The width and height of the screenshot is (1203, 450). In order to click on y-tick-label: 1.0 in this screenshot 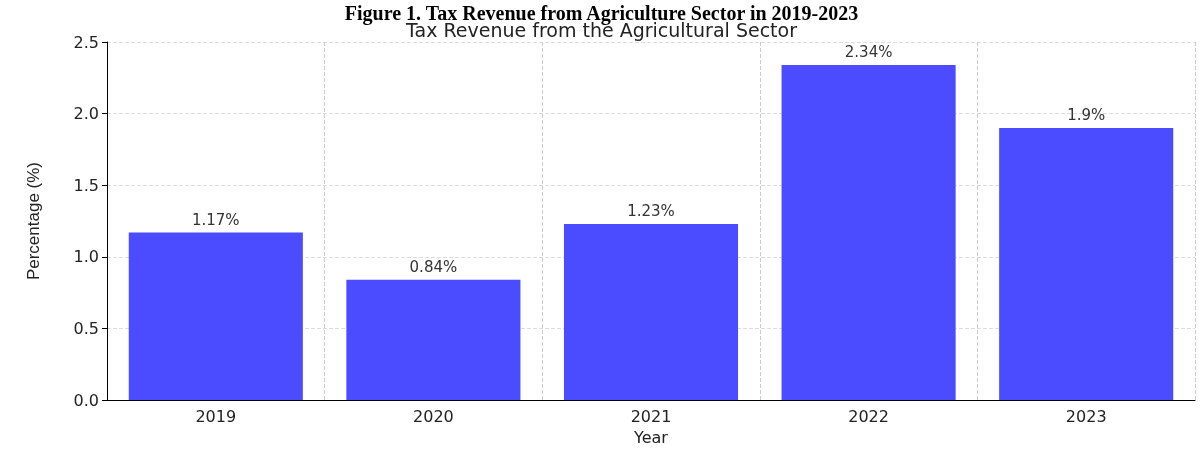, I will do `click(86, 257)`.